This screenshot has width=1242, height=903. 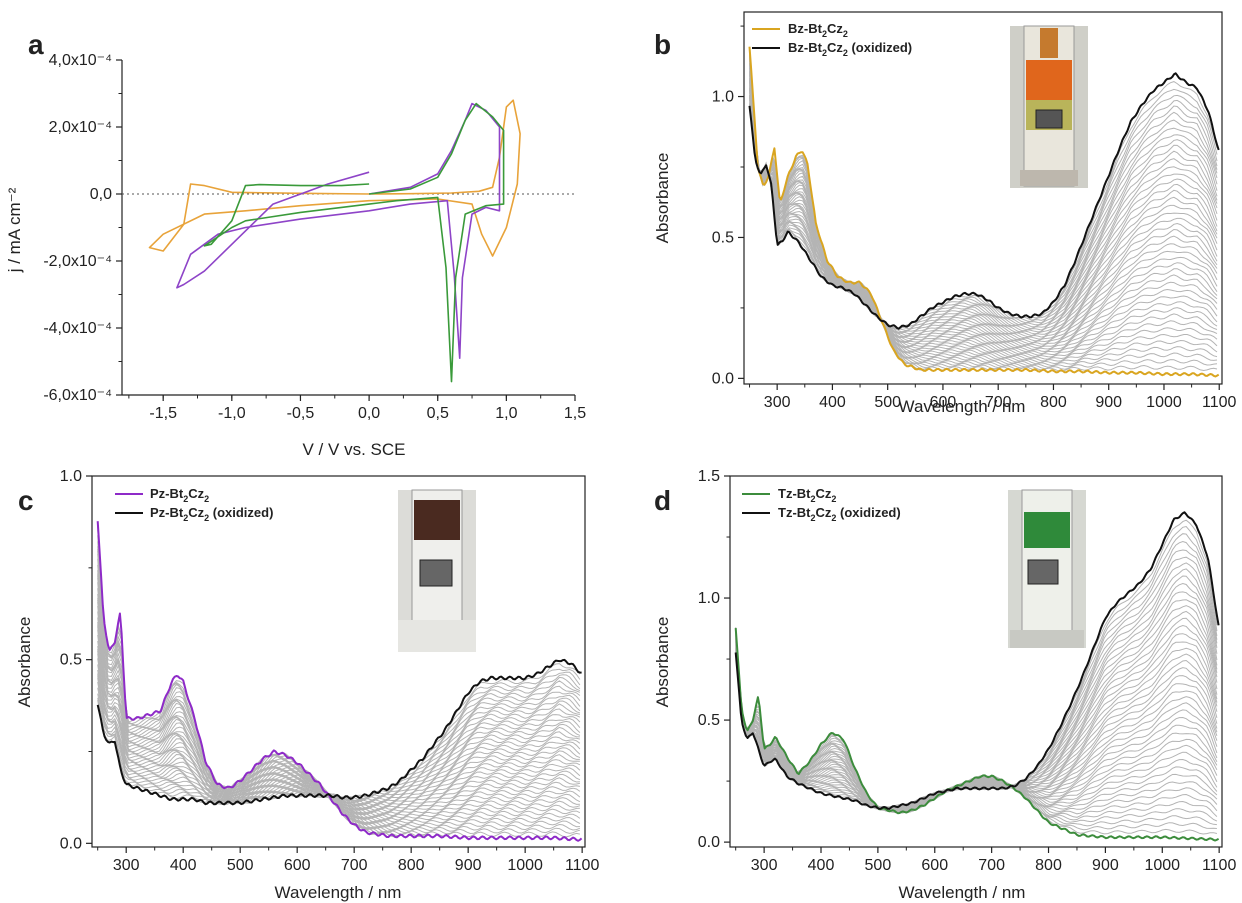 I want to click on panel-d-legend-label-oxidized: Tz-Bt2Cz2 (oxidized), so click(x=839, y=514).